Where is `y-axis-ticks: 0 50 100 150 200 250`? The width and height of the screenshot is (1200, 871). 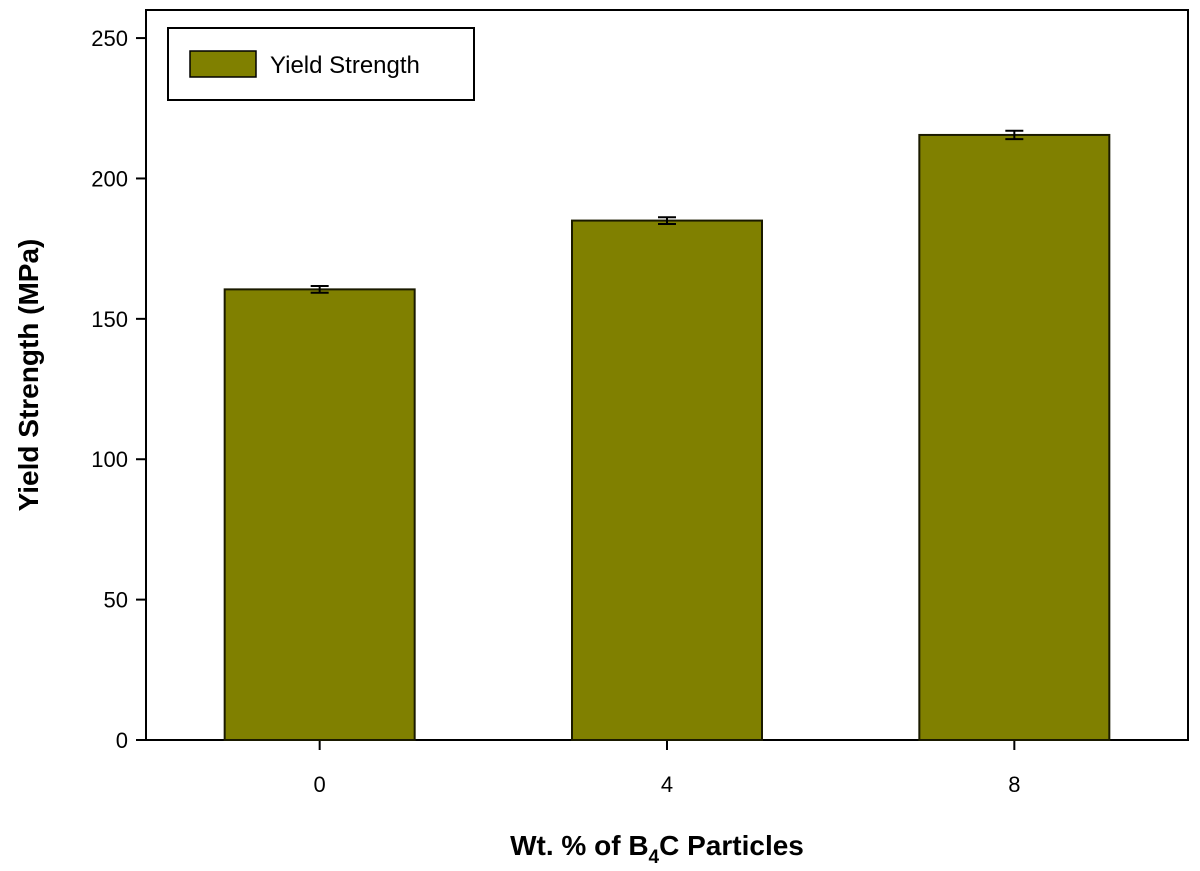 y-axis-ticks: 0 50 100 150 200 250 is located at coordinates (118, 389).